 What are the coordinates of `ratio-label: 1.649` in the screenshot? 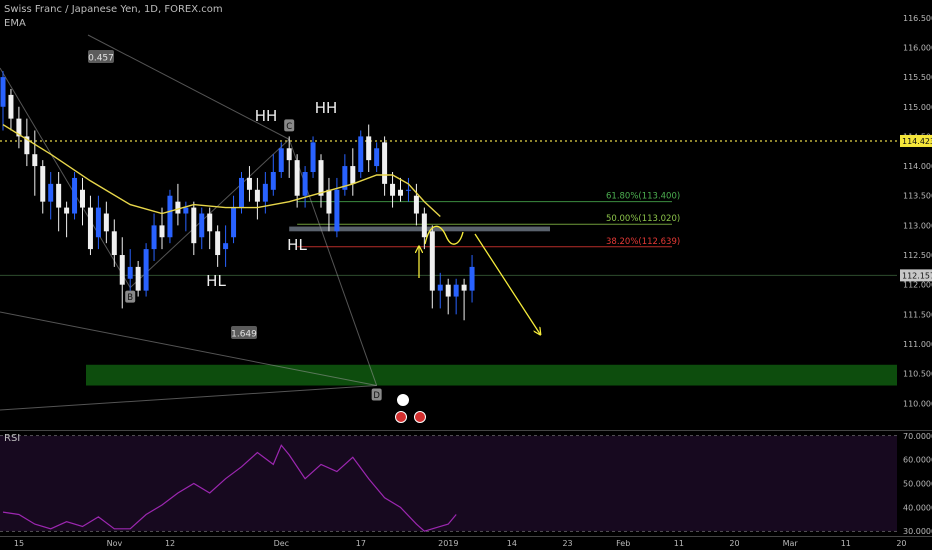 It's located at (244, 335).